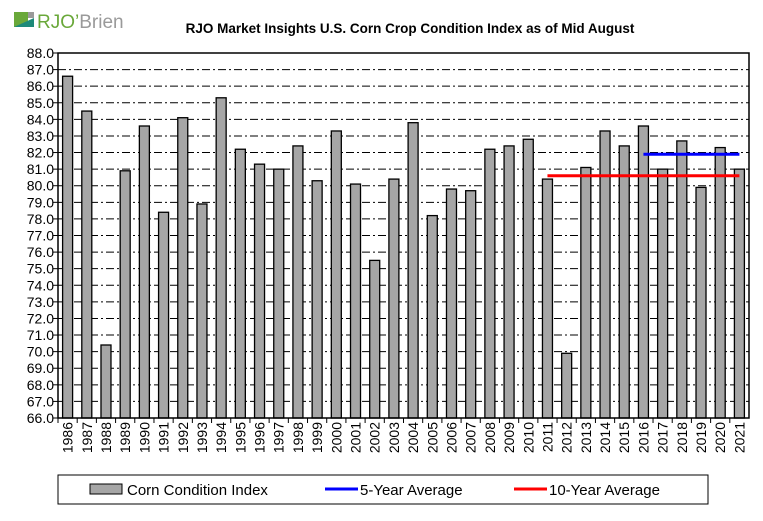 Image resolution: width=763 pixels, height=521 pixels. I want to click on y-tick-label: 68.0, so click(40, 385).